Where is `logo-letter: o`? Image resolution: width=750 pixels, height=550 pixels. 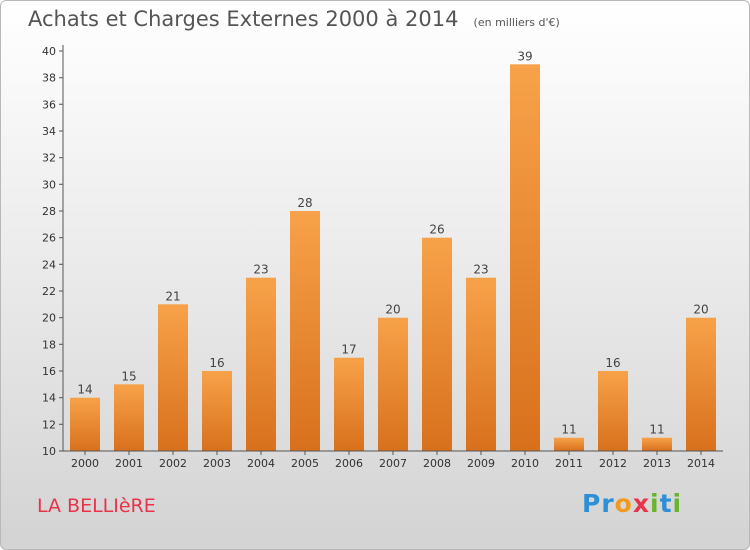
logo-letter: o is located at coordinates (623, 503).